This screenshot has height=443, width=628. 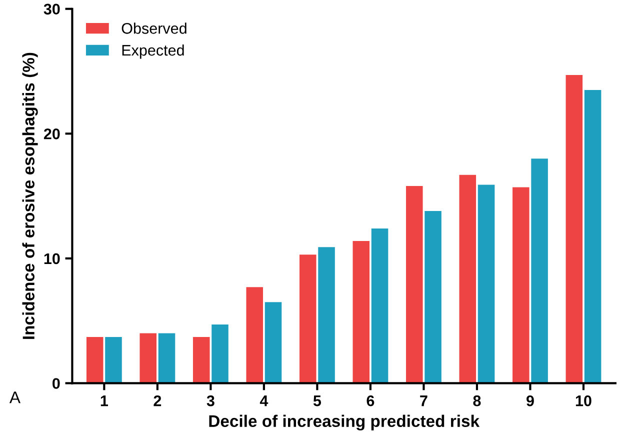 What do you see at coordinates (52, 9) in the screenshot?
I see `y-tick-label: 30` at bounding box center [52, 9].